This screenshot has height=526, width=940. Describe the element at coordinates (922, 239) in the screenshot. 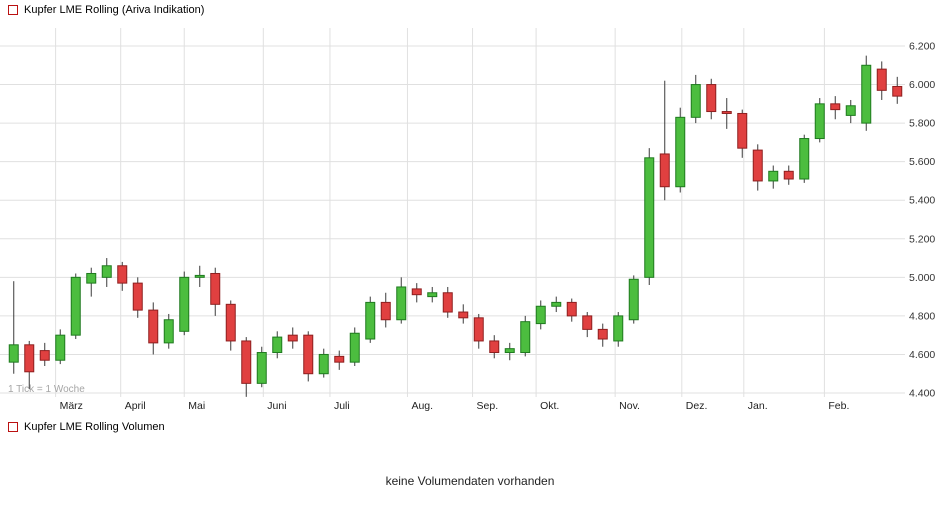

I see `y-axis-label: 5.200` at that location.